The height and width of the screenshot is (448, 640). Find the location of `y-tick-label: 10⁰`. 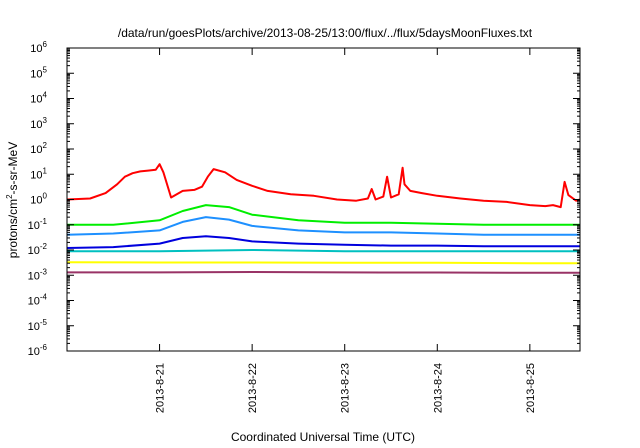

y-tick-label: 10⁰ is located at coordinates (38, 199).